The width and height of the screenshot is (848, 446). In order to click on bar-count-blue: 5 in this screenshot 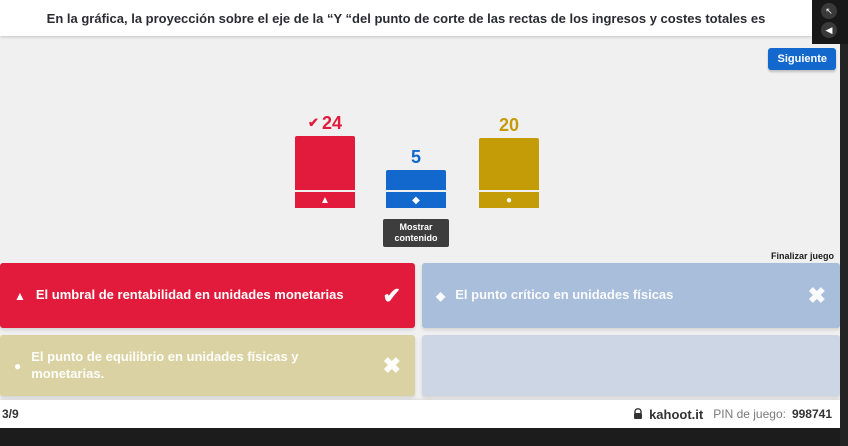, I will do `click(415, 156)`.